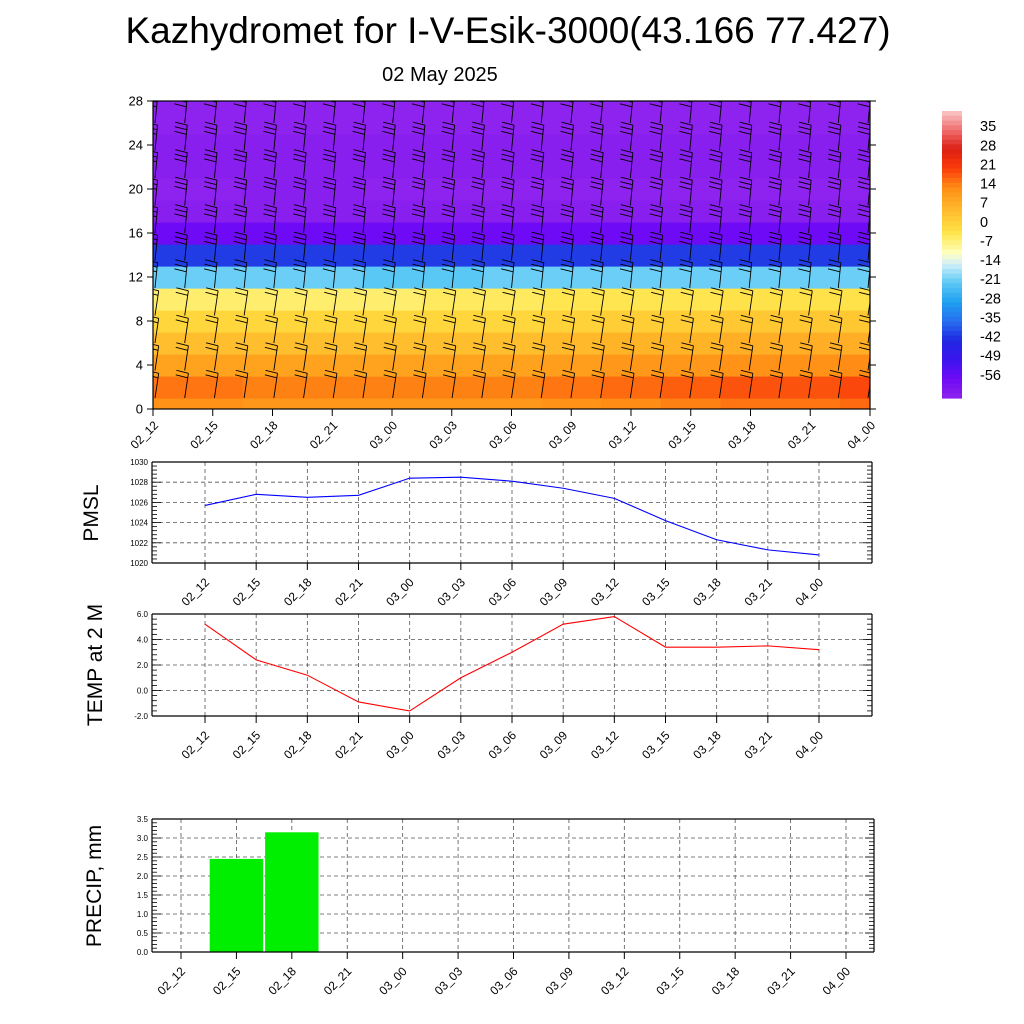 This screenshot has width=1024, height=1024. I want to click on x-tick-label: 03_09, so click(554, 745).